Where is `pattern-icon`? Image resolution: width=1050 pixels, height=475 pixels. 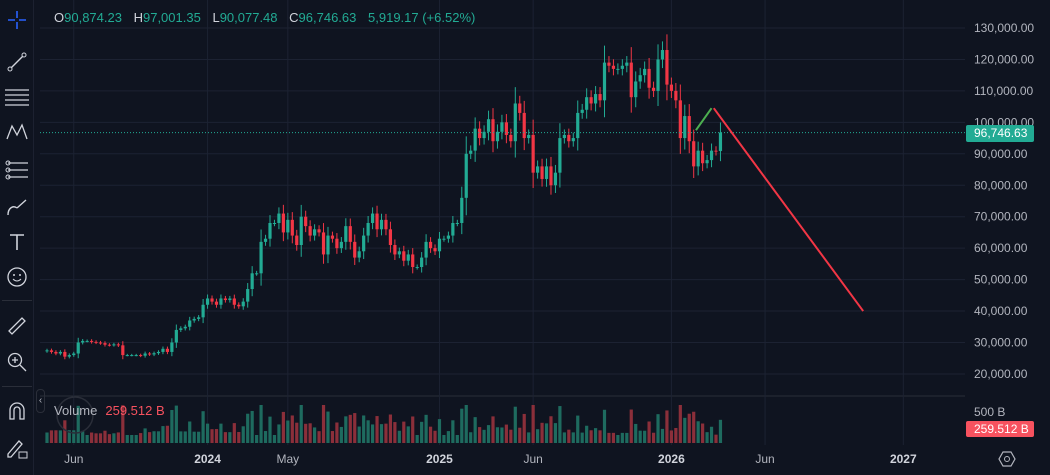
pattern-icon is located at coordinates (17, 132).